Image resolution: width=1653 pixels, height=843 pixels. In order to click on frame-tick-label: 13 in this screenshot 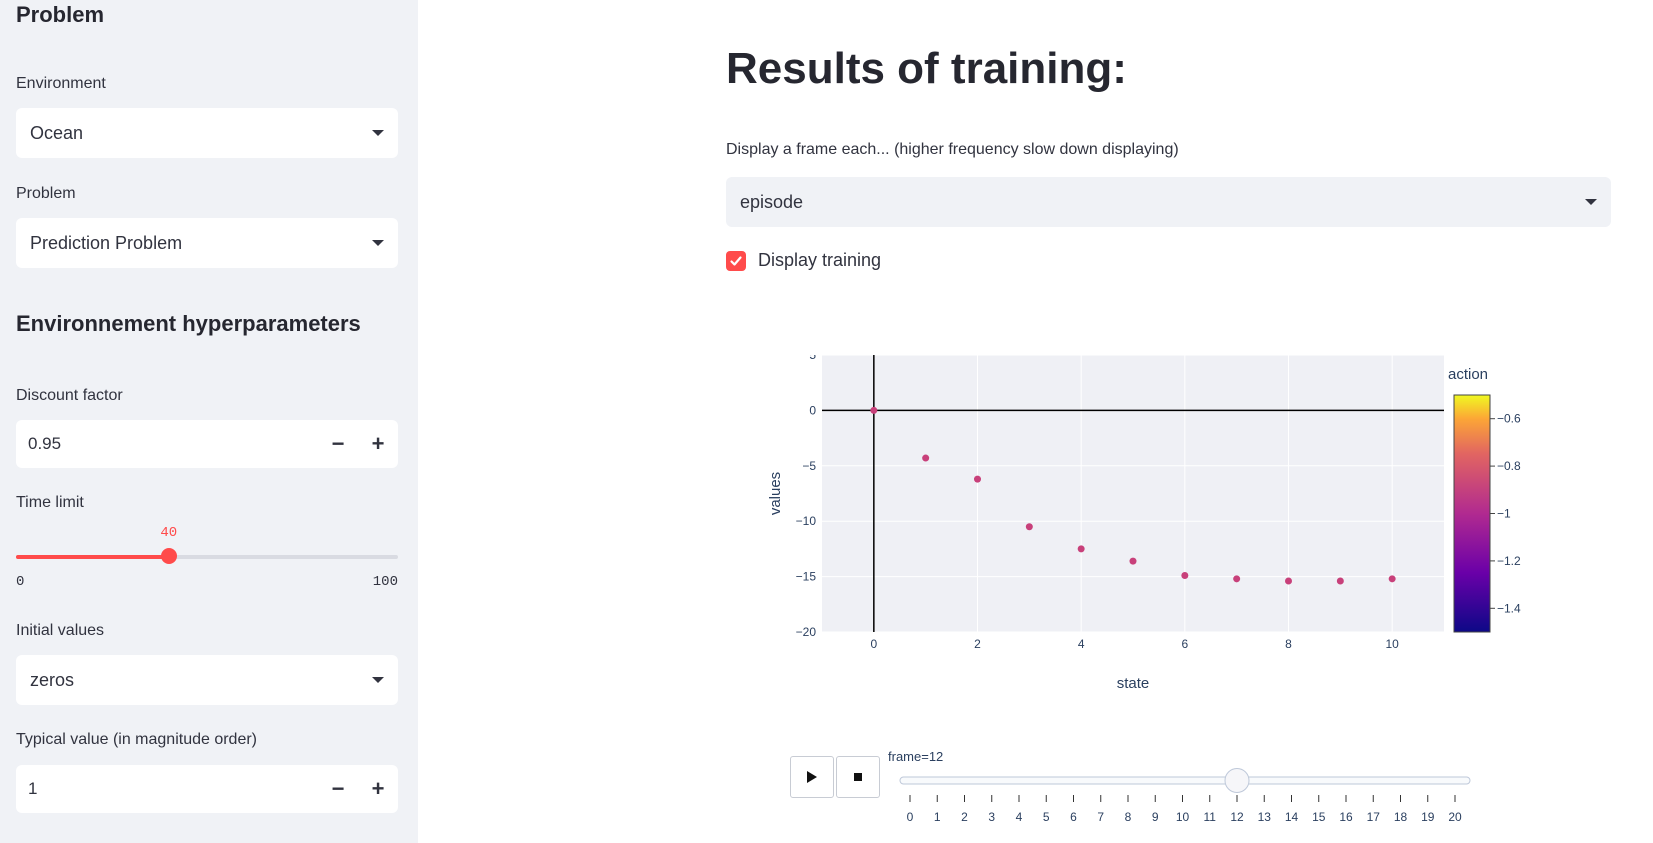, I will do `click(1265, 817)`.